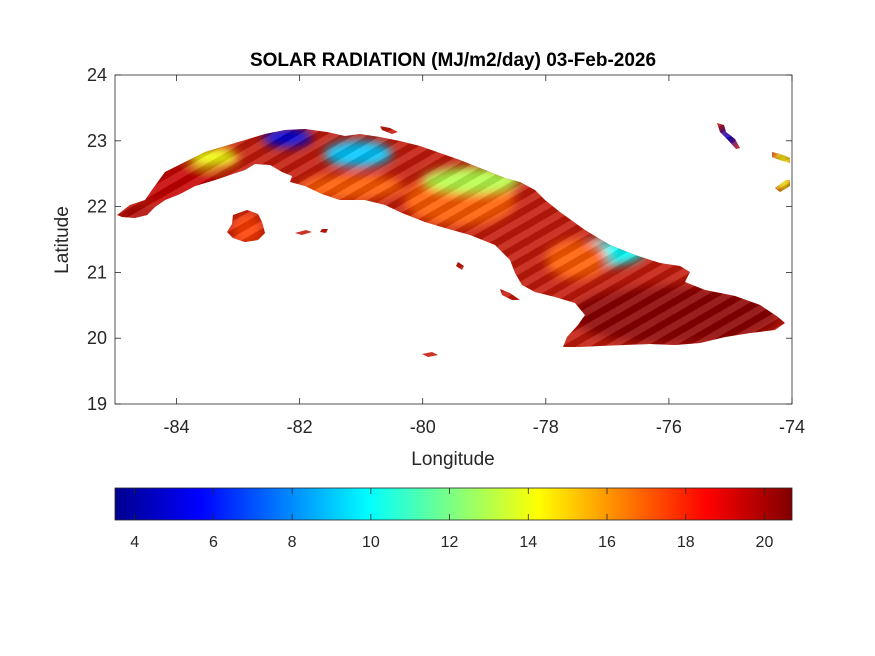  I want to click on colorbar-tick-label: 6, so click(213, 542).